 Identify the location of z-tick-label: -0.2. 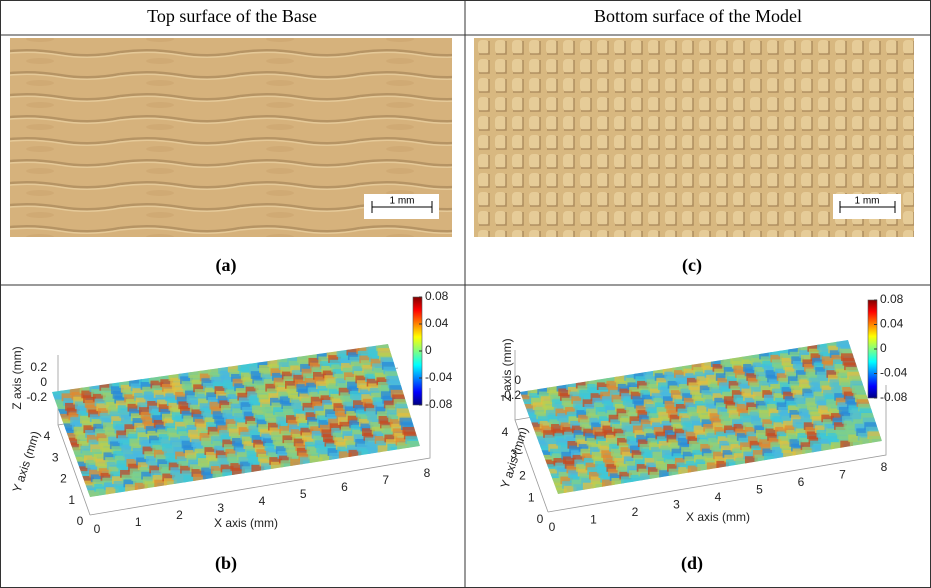
(36, 397).